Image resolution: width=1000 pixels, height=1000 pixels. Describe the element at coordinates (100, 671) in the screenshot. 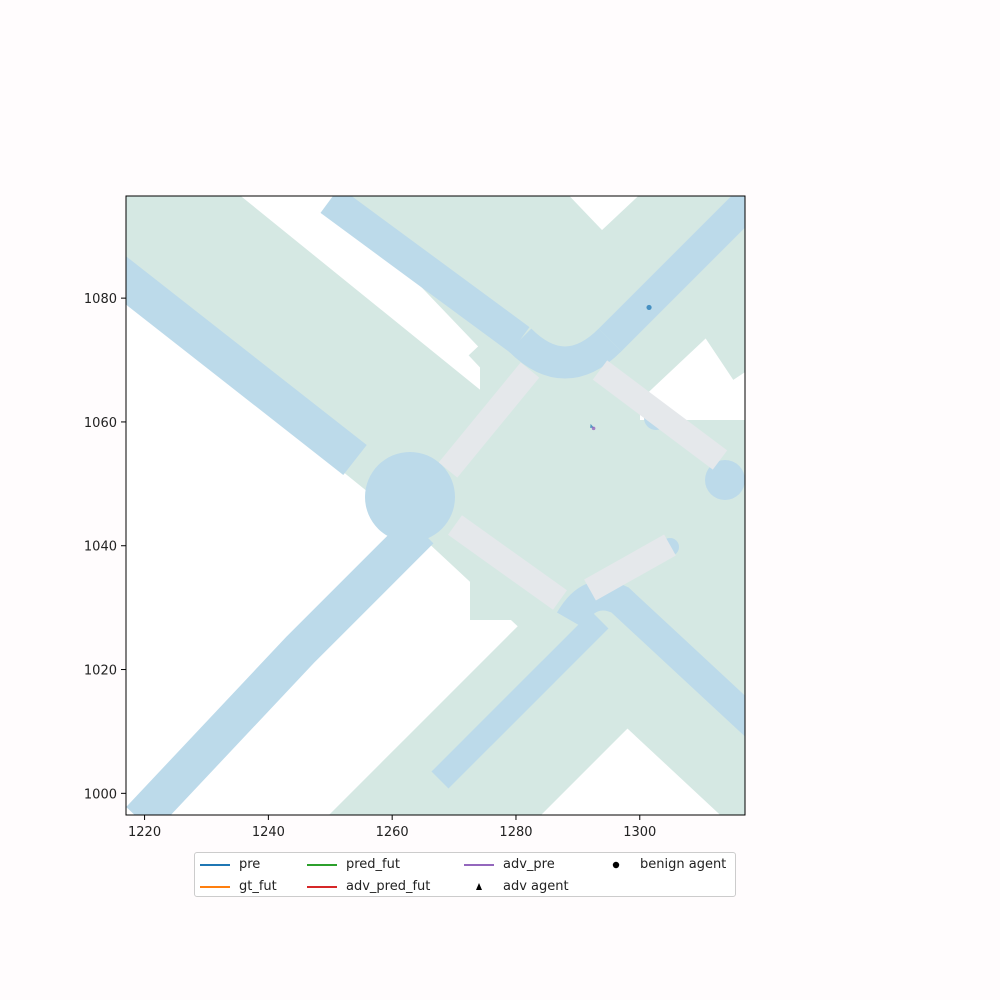

I see `y-tick-label: 1020` at that location.